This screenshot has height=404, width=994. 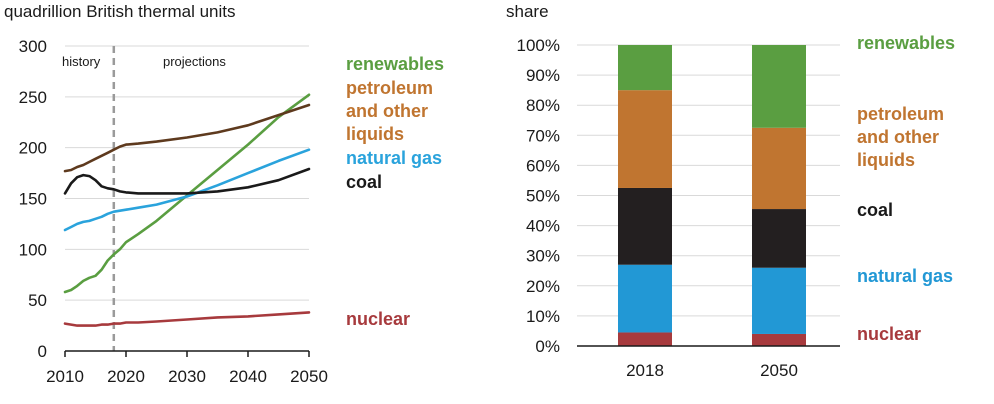 What do you see at coordinates (187, 138) in the screenshot?
I see `series-line-petroleum-and-other-liquids` at bounding box center [187, 138].